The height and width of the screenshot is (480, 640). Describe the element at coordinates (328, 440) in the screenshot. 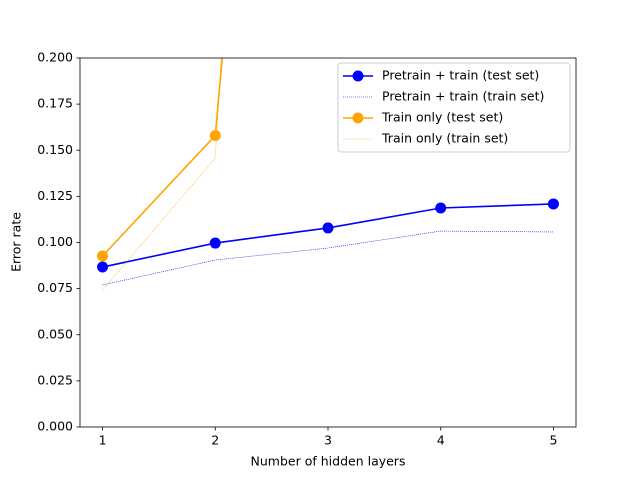

I see `x-tick-label: 3` at that location.